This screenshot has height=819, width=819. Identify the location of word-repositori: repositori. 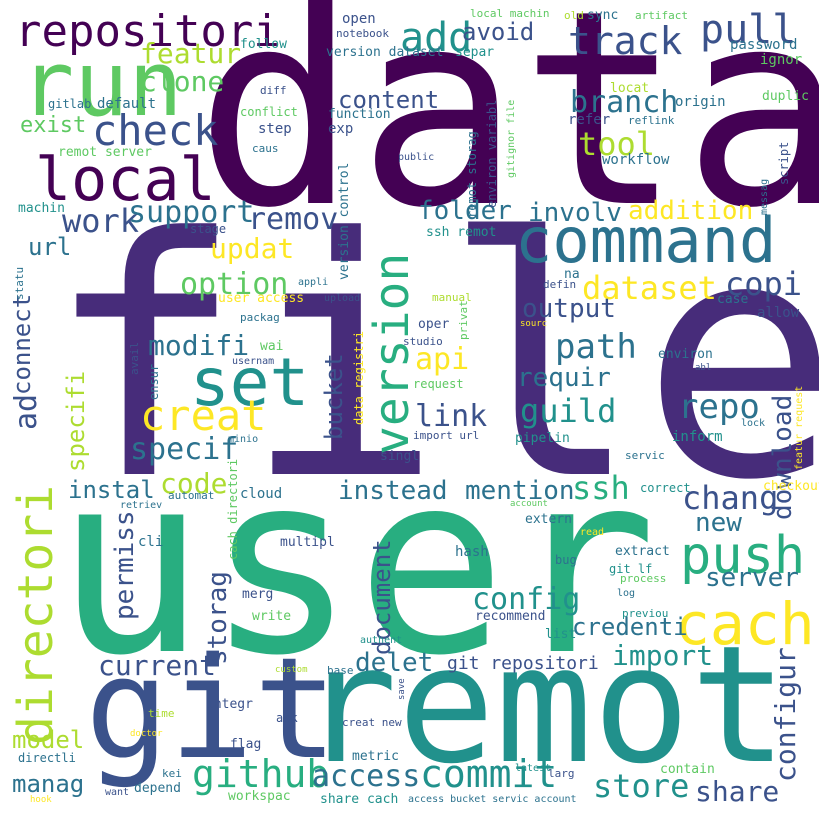
(147, 31).